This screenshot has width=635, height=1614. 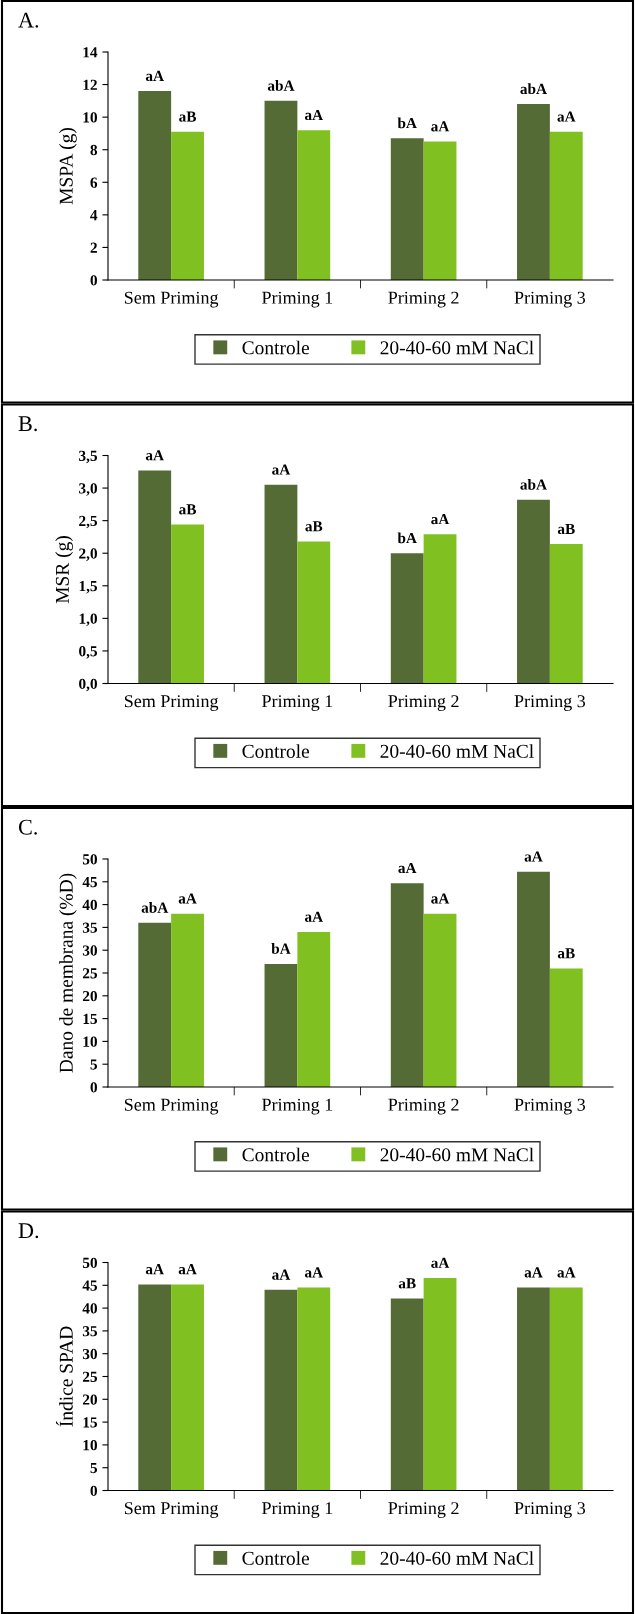 What do you see at coordinates (88, 587) in the screenshot?
I see `y-tick-label: 1,5` at bounding box center [88, 587].